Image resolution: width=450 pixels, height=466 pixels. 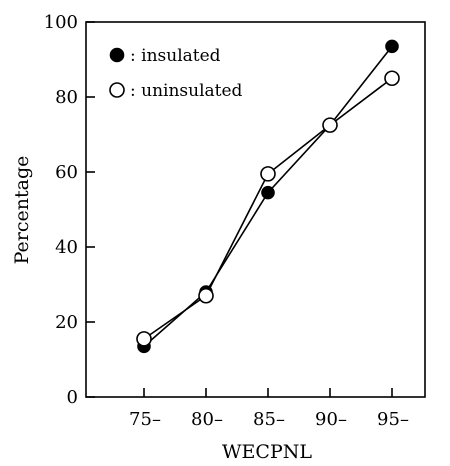 I want to click on y-tick-label: 100, so click(x=61, y=22).